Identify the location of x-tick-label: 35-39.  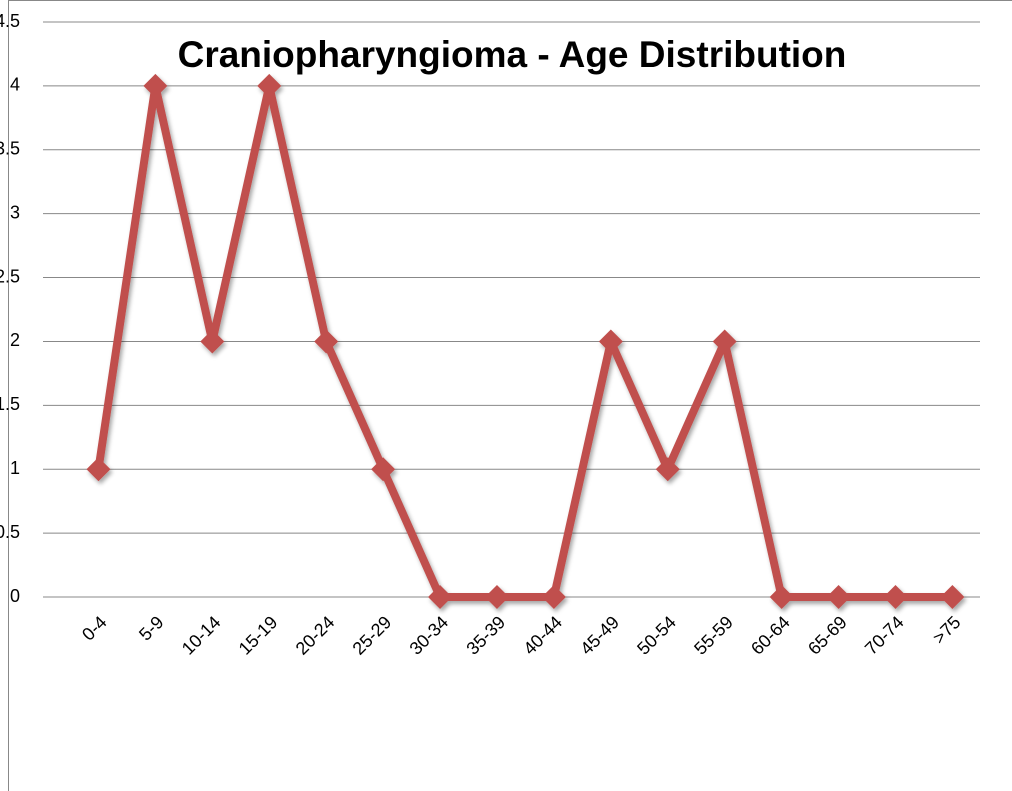
(485, 635).